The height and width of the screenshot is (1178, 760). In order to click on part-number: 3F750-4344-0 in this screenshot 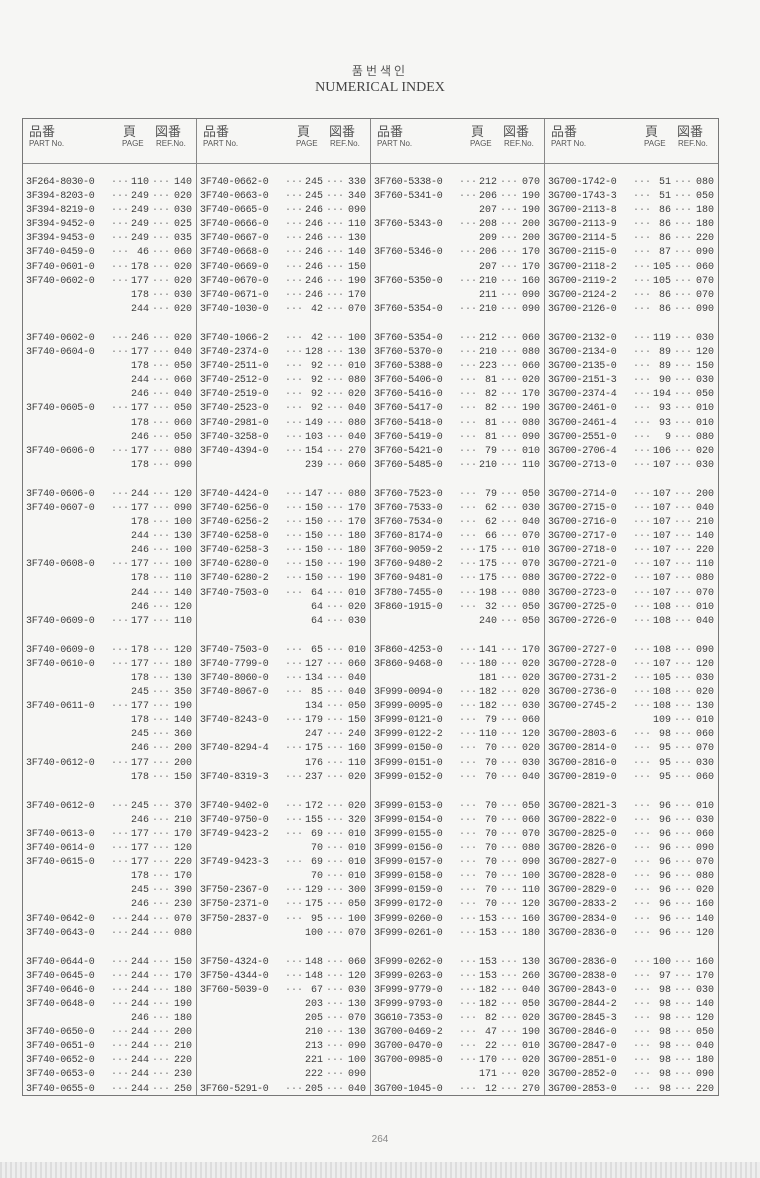, I will do `click(234, 976)`.